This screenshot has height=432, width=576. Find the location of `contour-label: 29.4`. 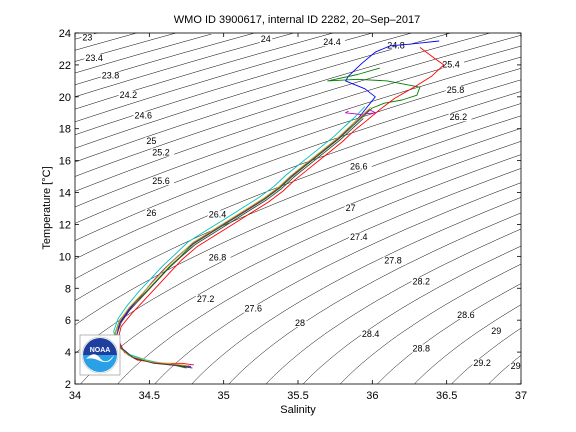

contour-label: 29.4 is located at coordinates (520, 366).